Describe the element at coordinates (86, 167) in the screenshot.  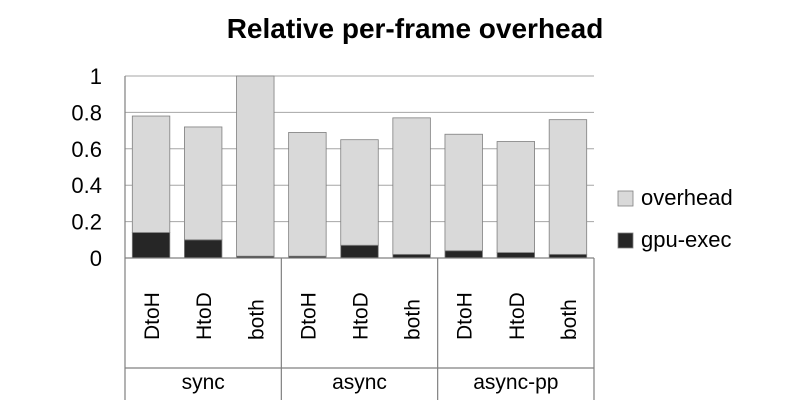
I see `y-axis-tick-labels: 0 0.2 0.4 0.6 0.8 1` at that location.